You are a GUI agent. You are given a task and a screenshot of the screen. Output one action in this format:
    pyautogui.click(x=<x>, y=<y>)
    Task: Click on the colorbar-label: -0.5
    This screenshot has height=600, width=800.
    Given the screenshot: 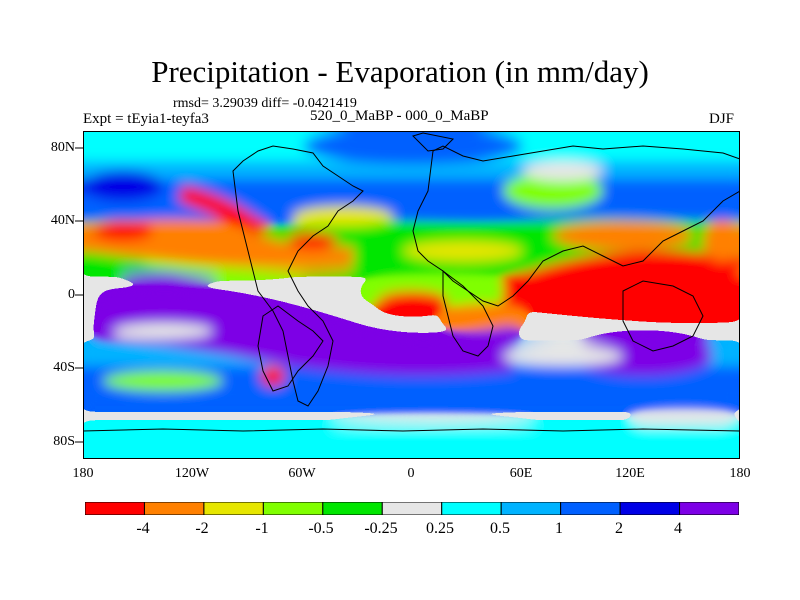 What is the action you would take?
    pyautogui.click(x=321, y=528)
    